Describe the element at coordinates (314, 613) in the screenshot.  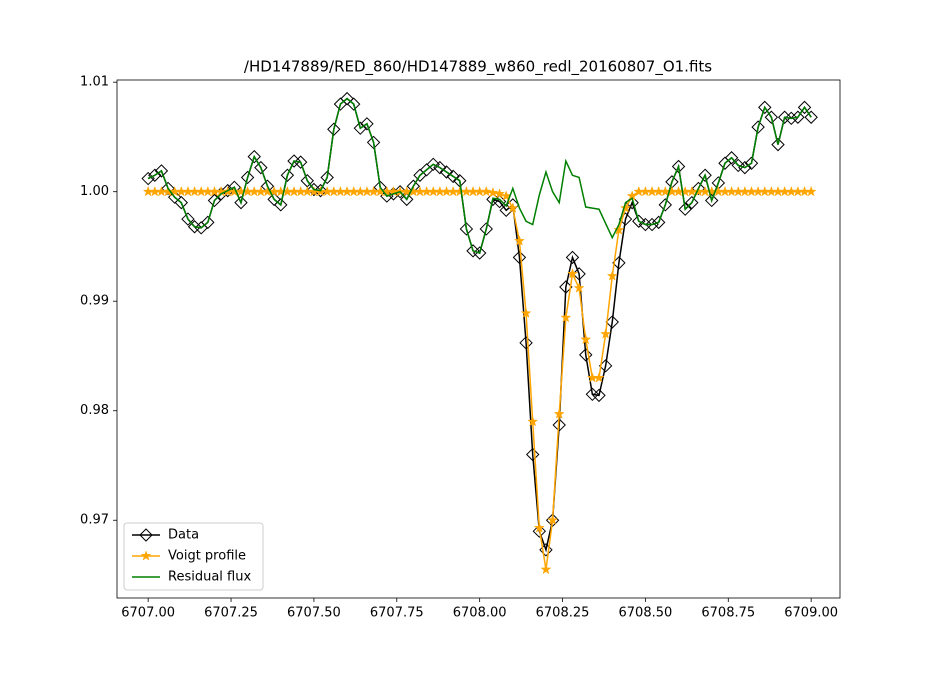
I see `x-tick-label: 6707.50` at that location.